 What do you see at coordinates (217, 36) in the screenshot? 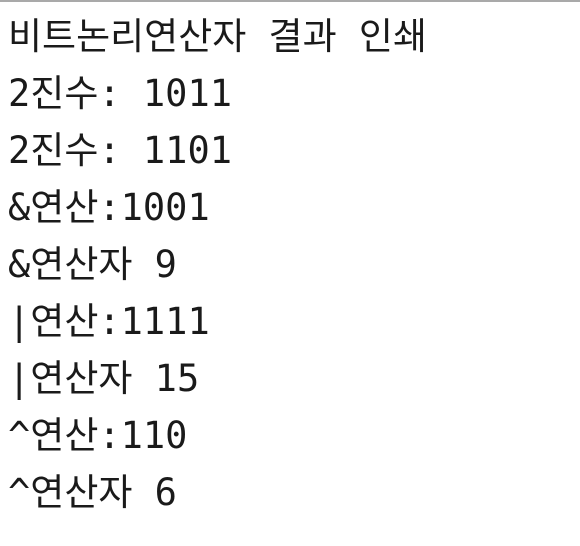
I see `output-line-title: 비트논리연산자 결과 인쇄` at bounding box center [217, 36].